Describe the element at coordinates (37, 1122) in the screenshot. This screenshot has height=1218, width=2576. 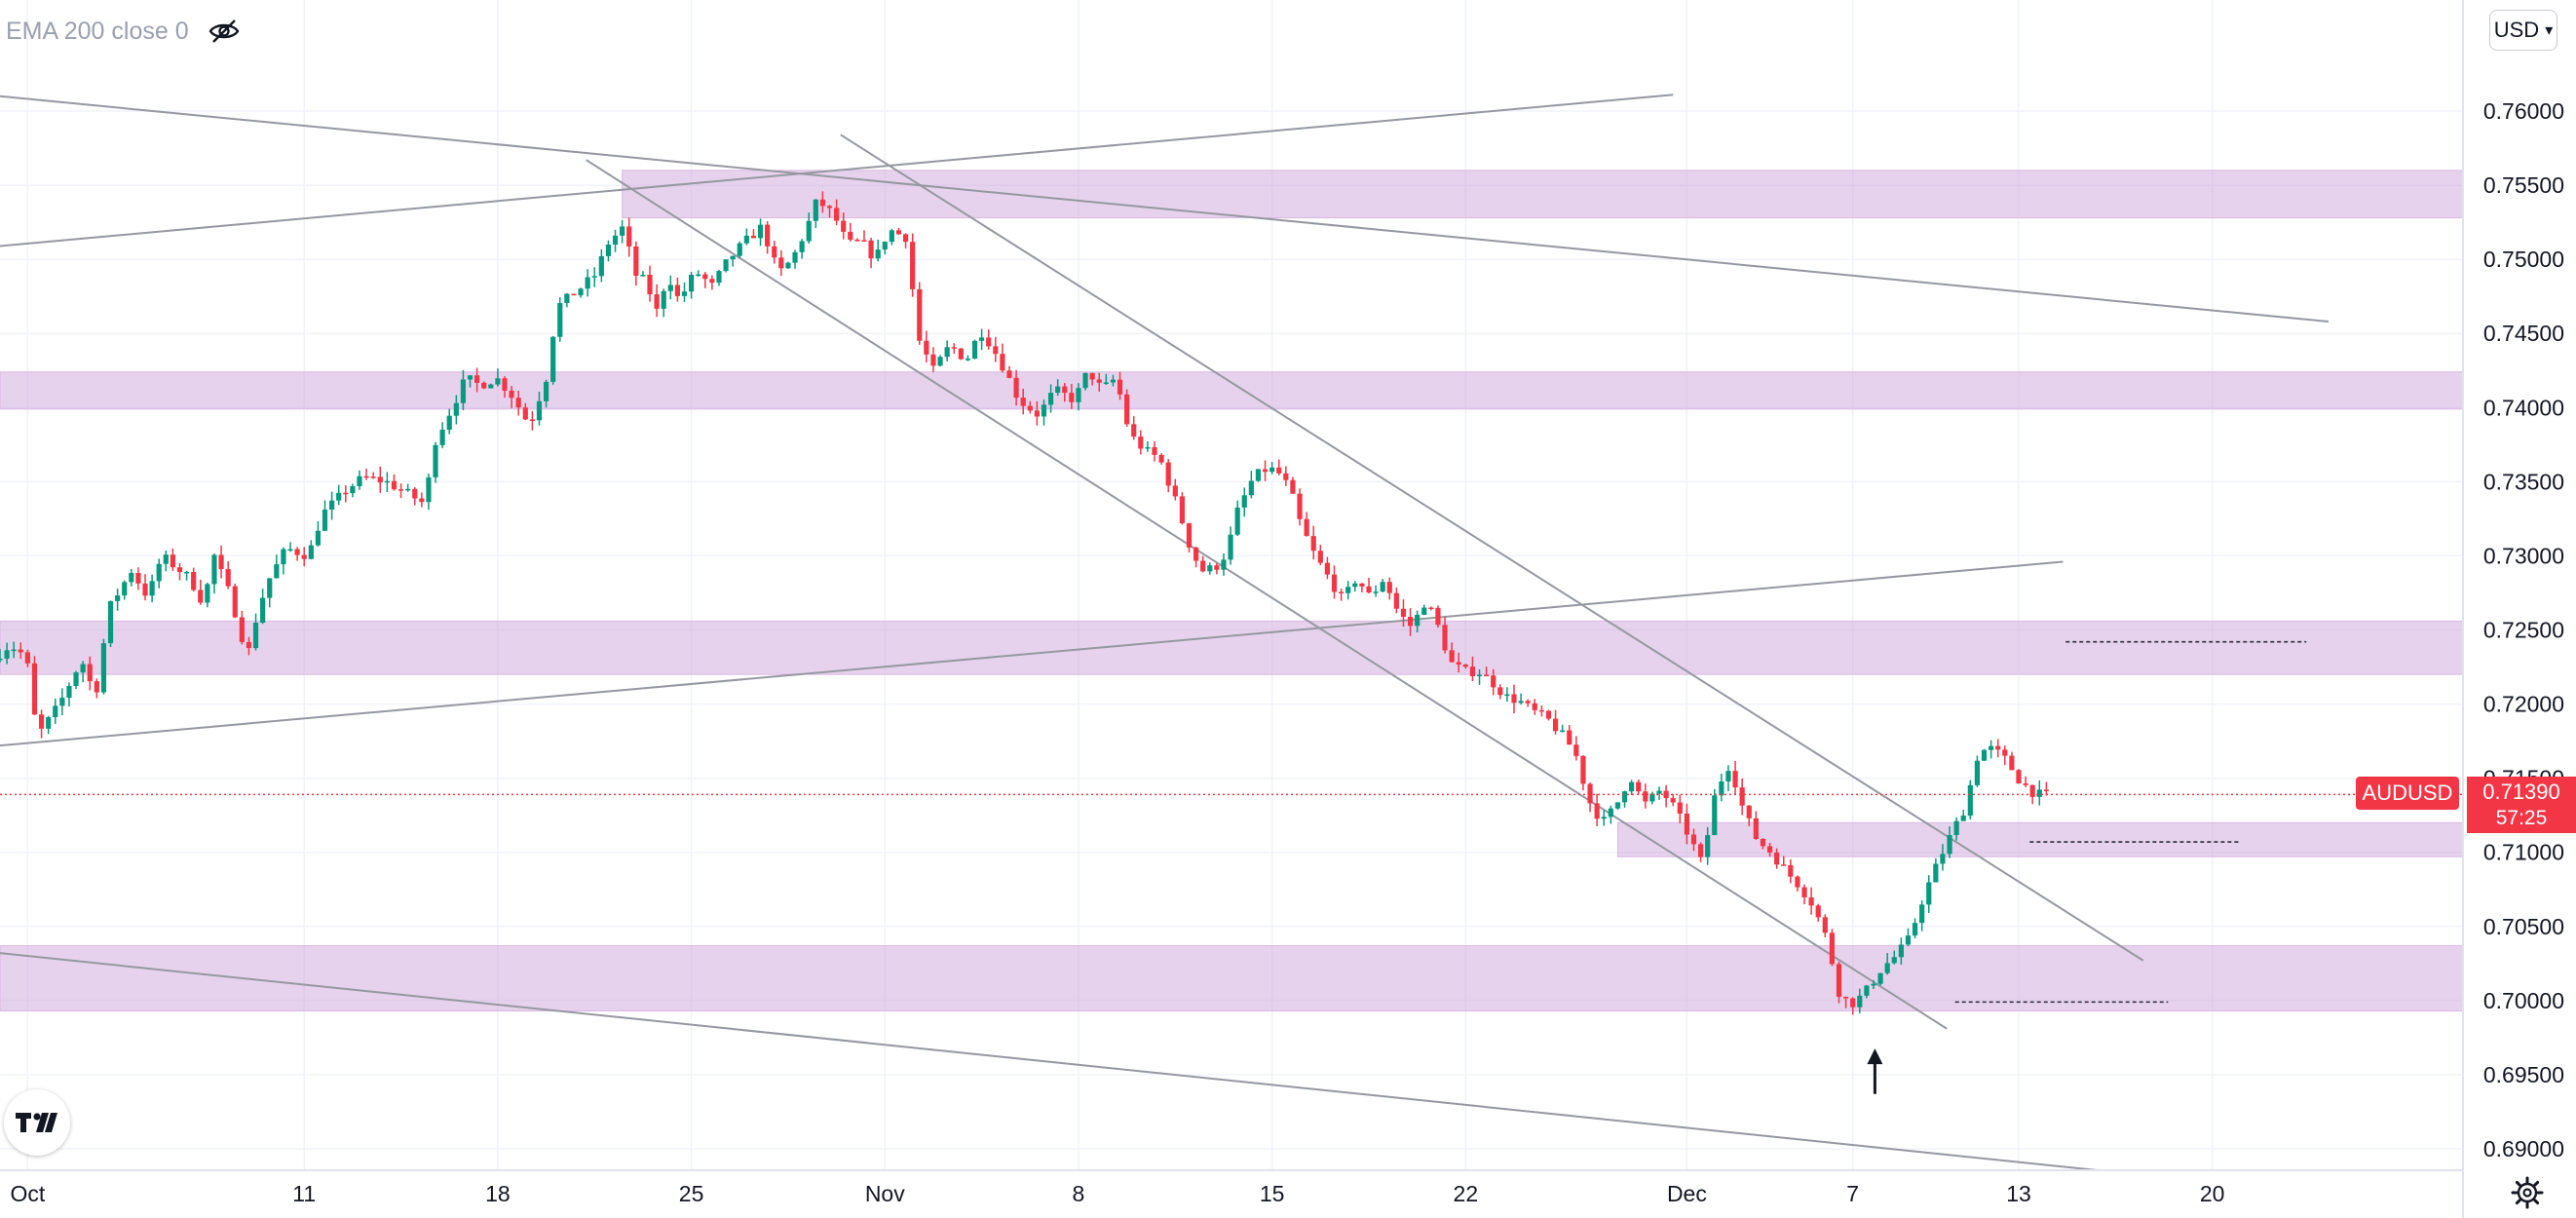
I see `tradingview-logo` at that location.